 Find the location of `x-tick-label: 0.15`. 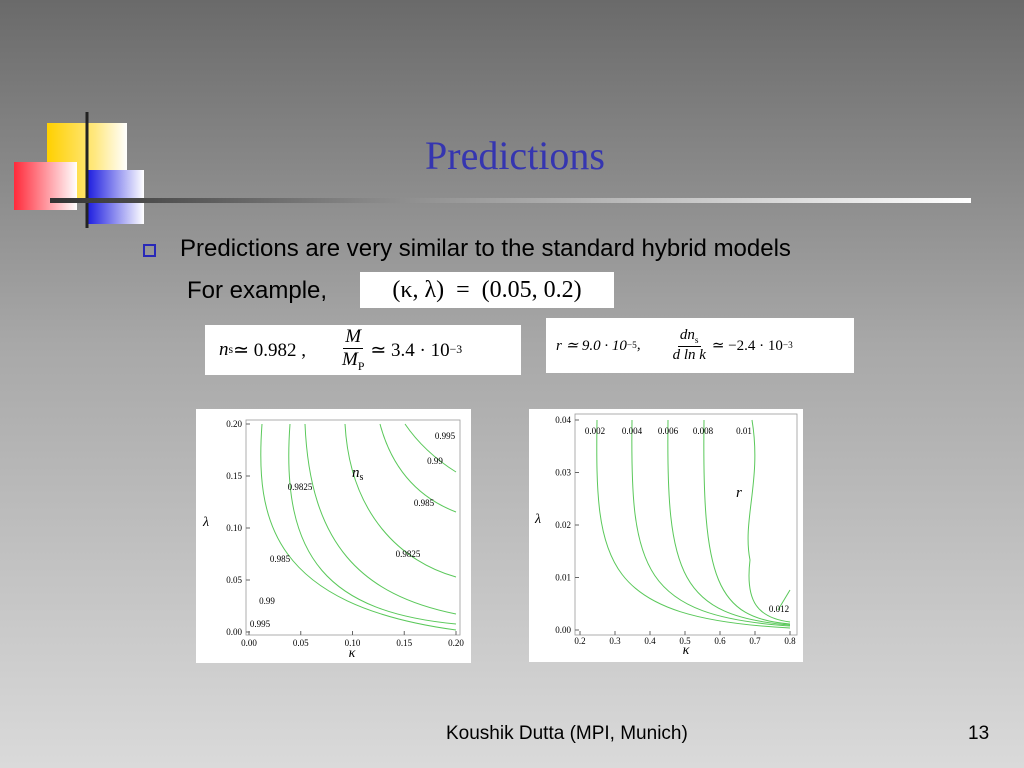

x-tick-label: 0.15 is located at coordinates (404, 643).